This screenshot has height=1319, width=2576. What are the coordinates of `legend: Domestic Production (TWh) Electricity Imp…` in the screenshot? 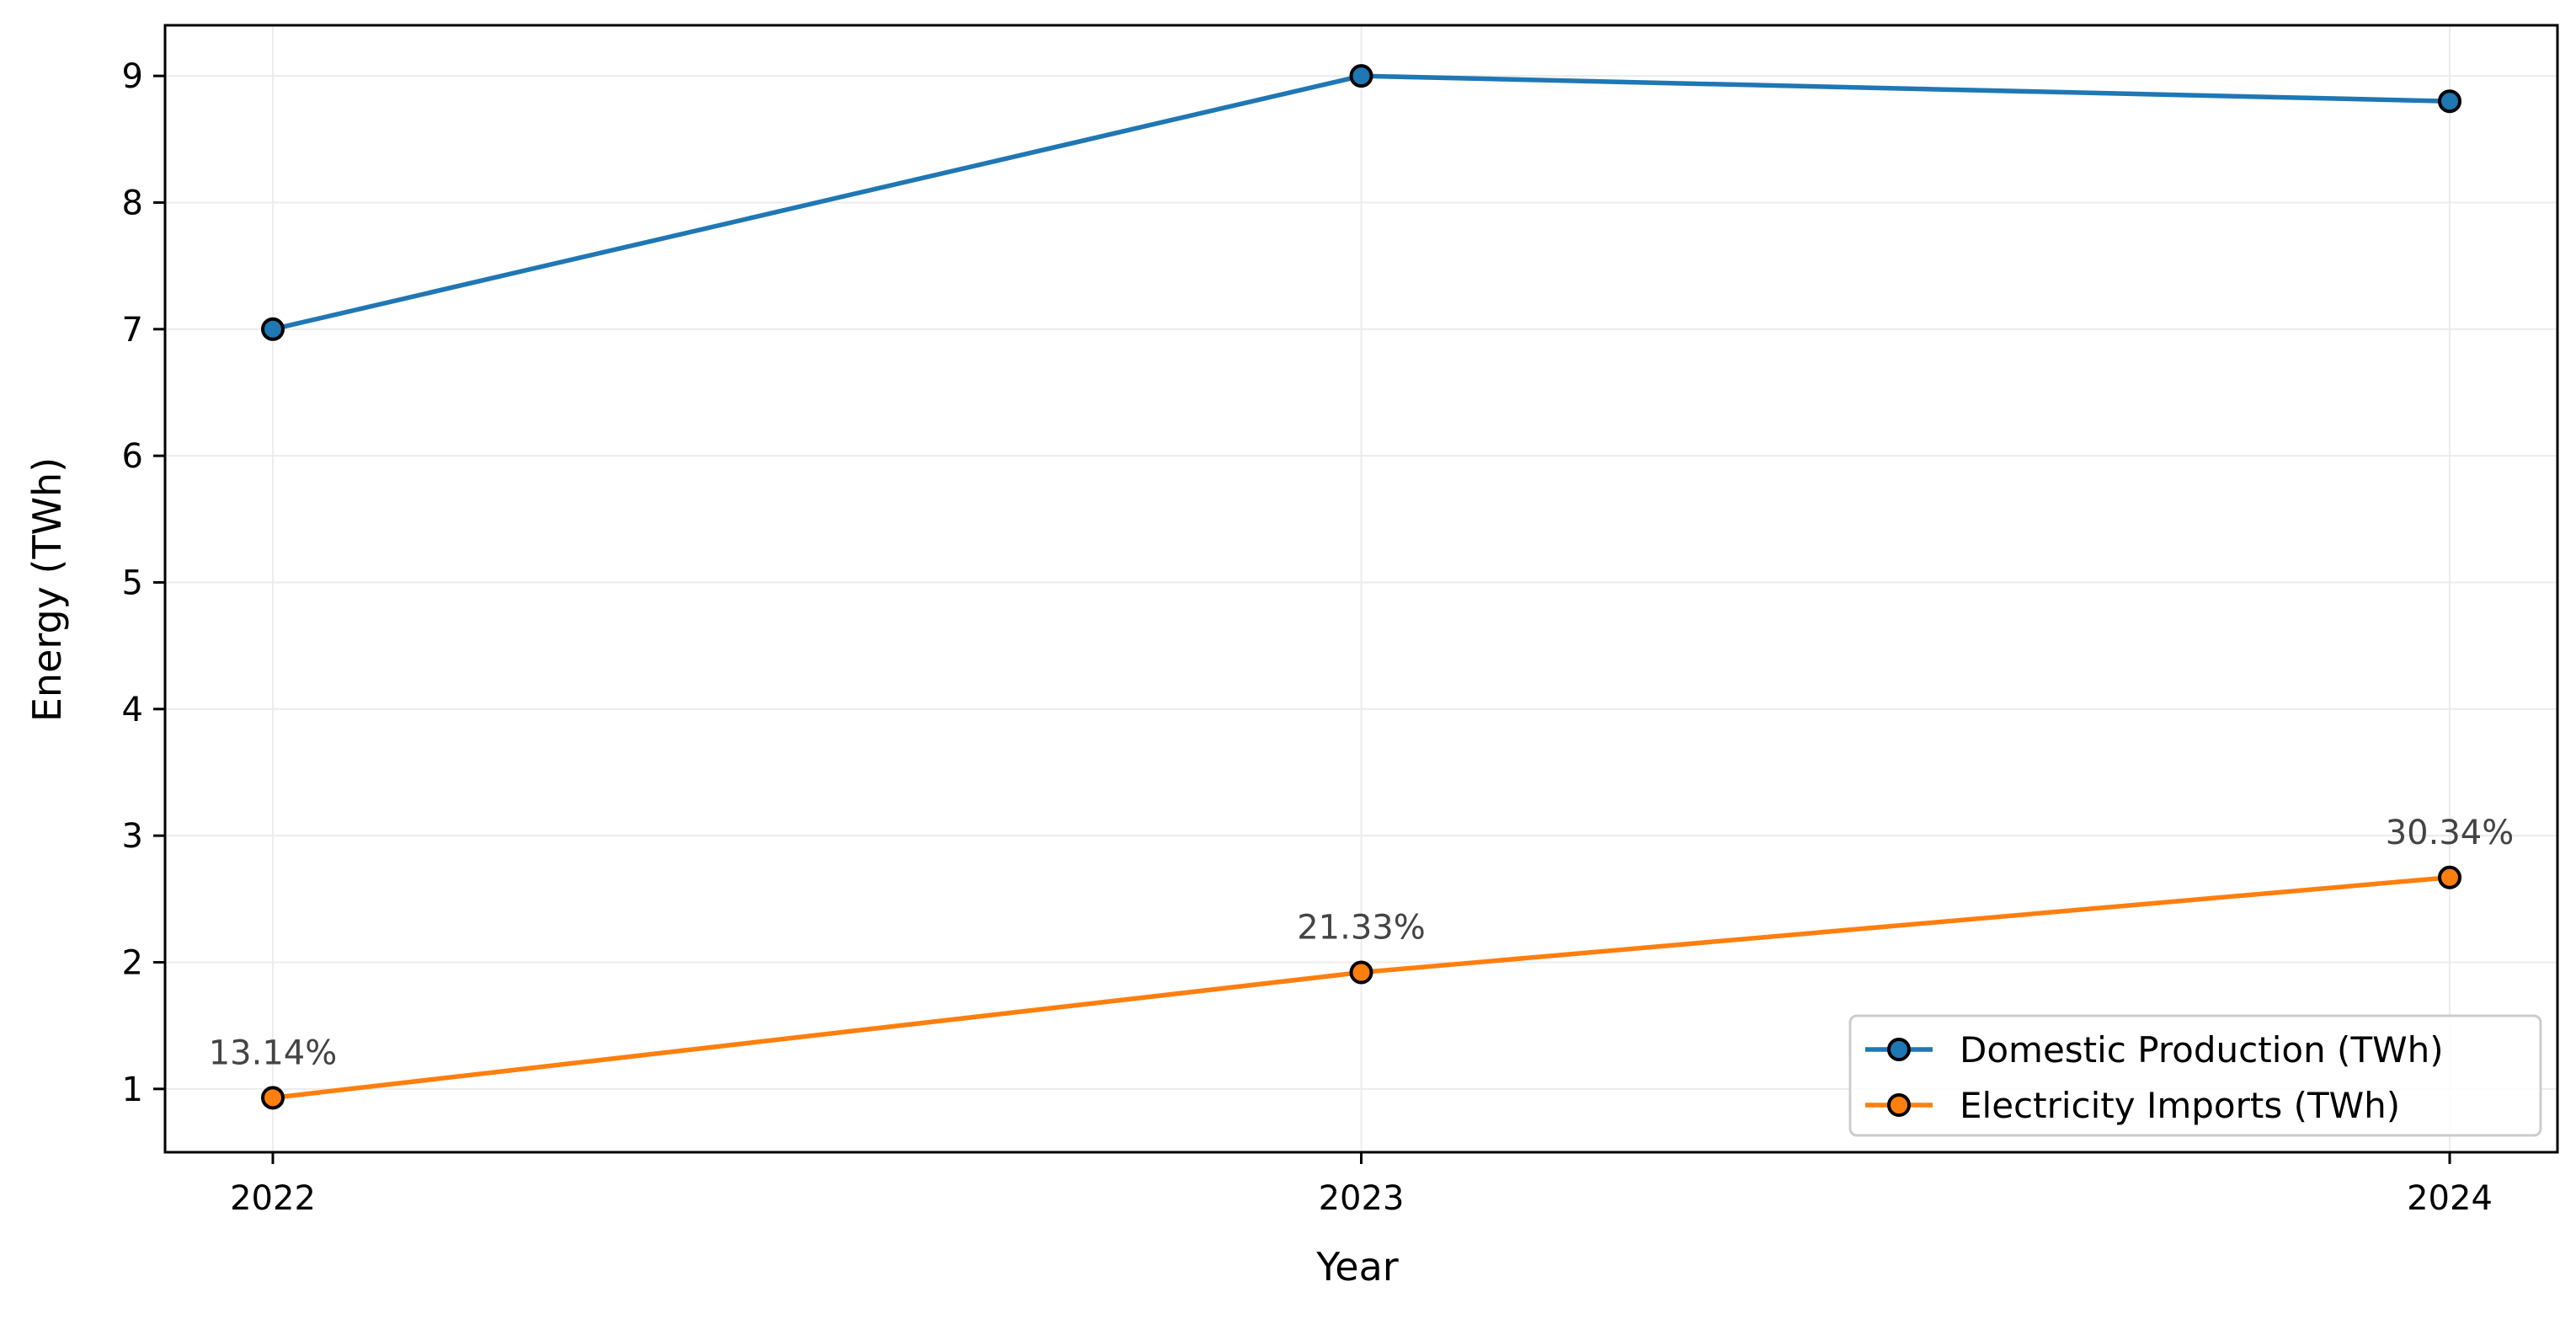 It's located at (2195, 1076).